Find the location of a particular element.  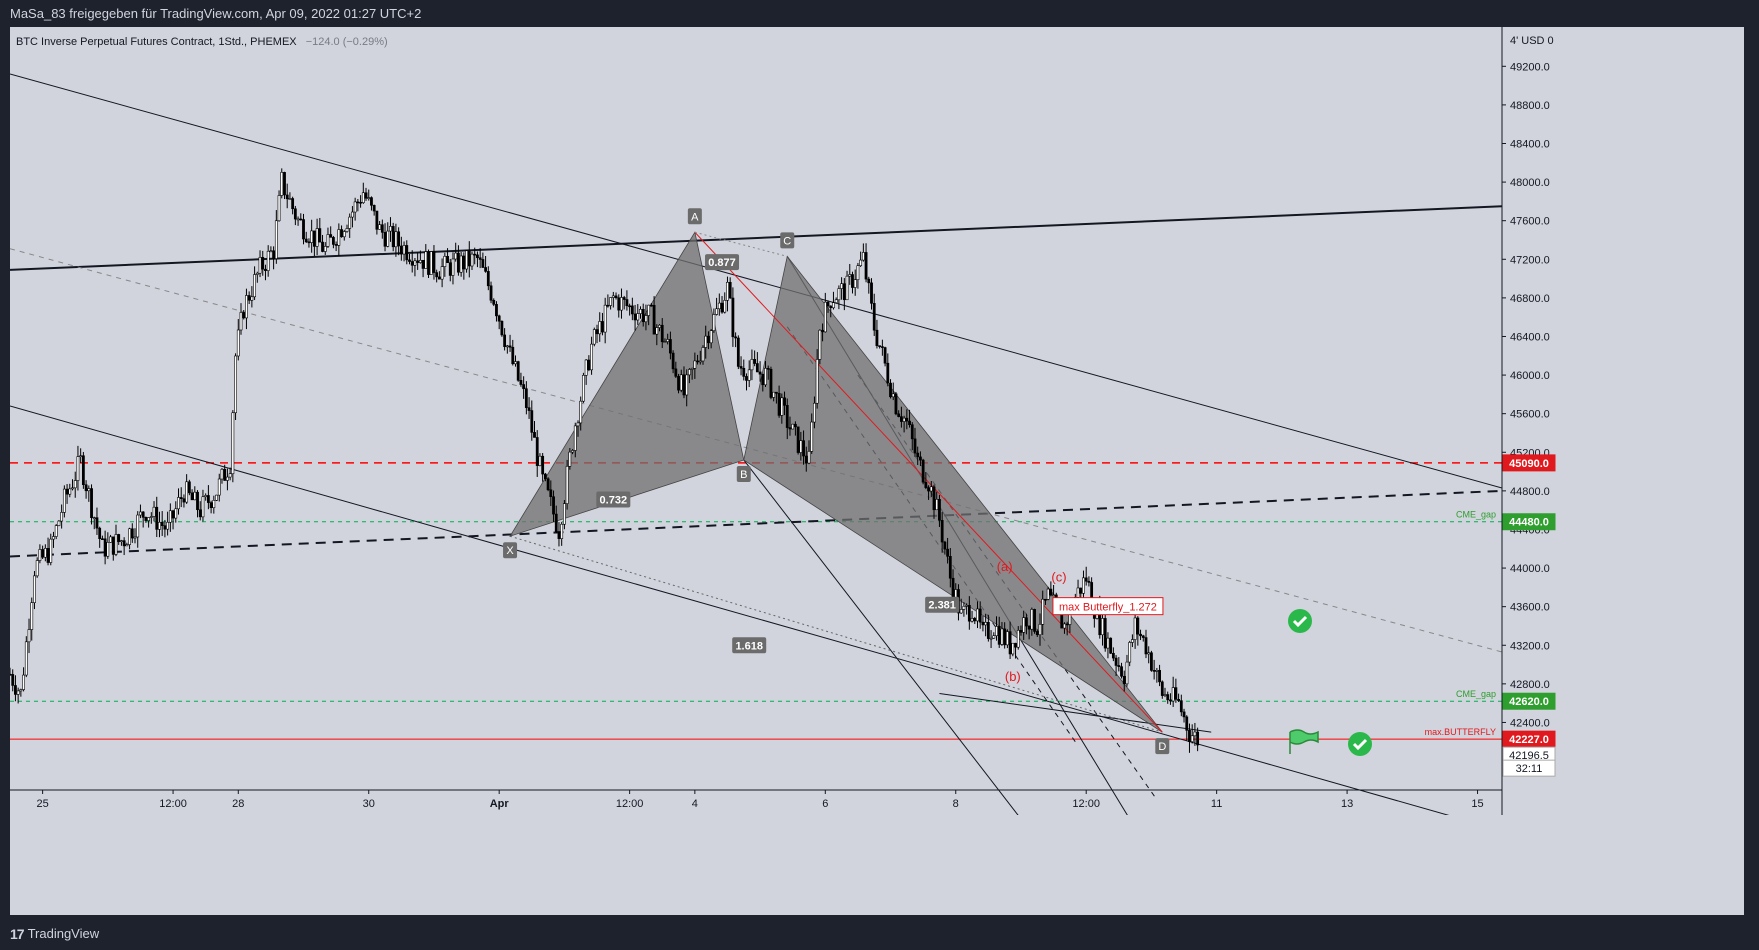

time-axis-tick-label: 15 is located at coordinates (1477, 804).